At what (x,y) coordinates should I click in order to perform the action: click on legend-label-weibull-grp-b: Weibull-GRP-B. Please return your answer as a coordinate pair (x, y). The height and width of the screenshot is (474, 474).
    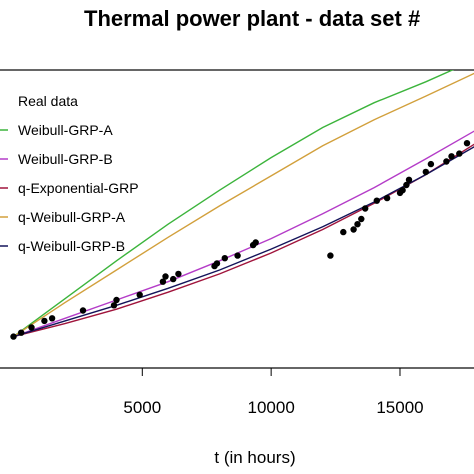
    Looking at the image, I should click on (65, 159).